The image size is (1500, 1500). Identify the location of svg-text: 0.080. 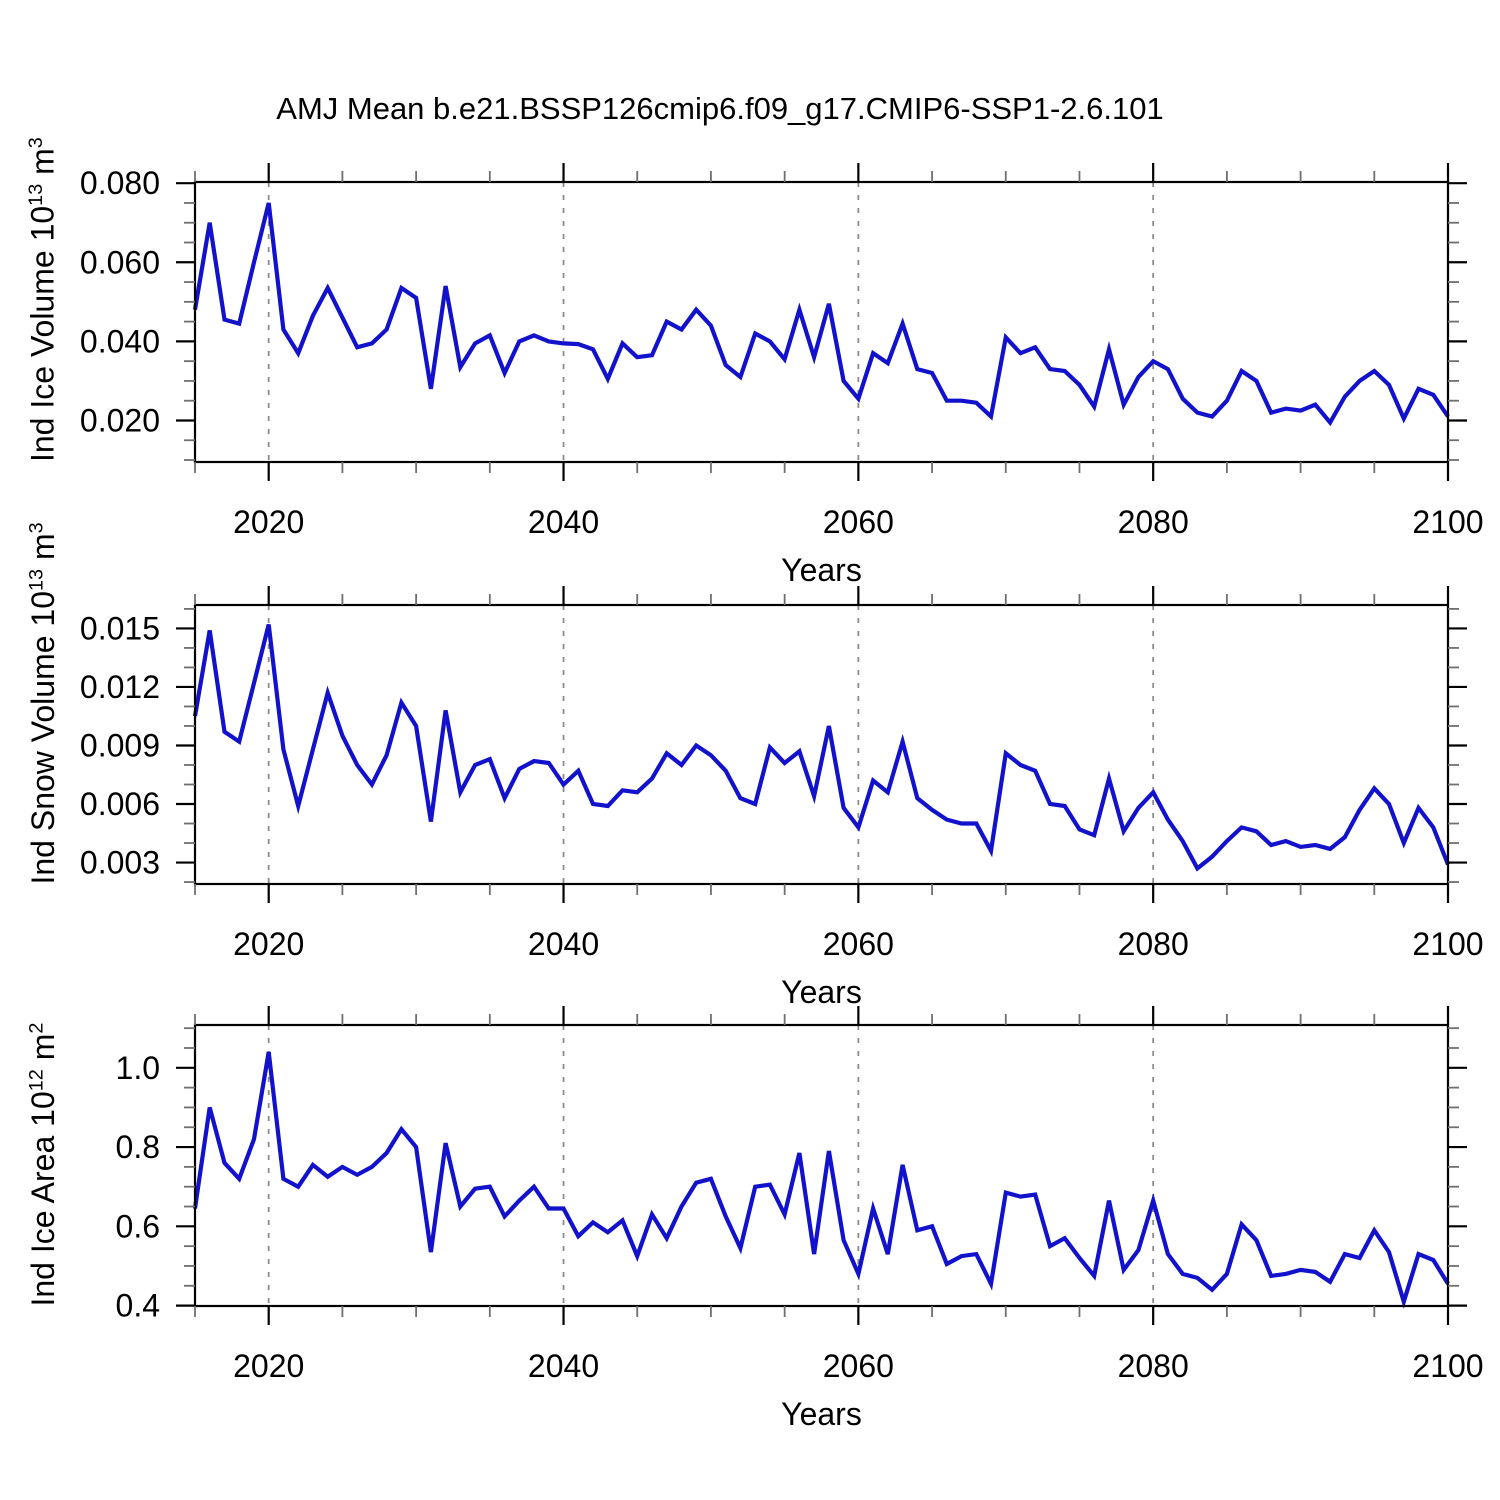
(120, 183).